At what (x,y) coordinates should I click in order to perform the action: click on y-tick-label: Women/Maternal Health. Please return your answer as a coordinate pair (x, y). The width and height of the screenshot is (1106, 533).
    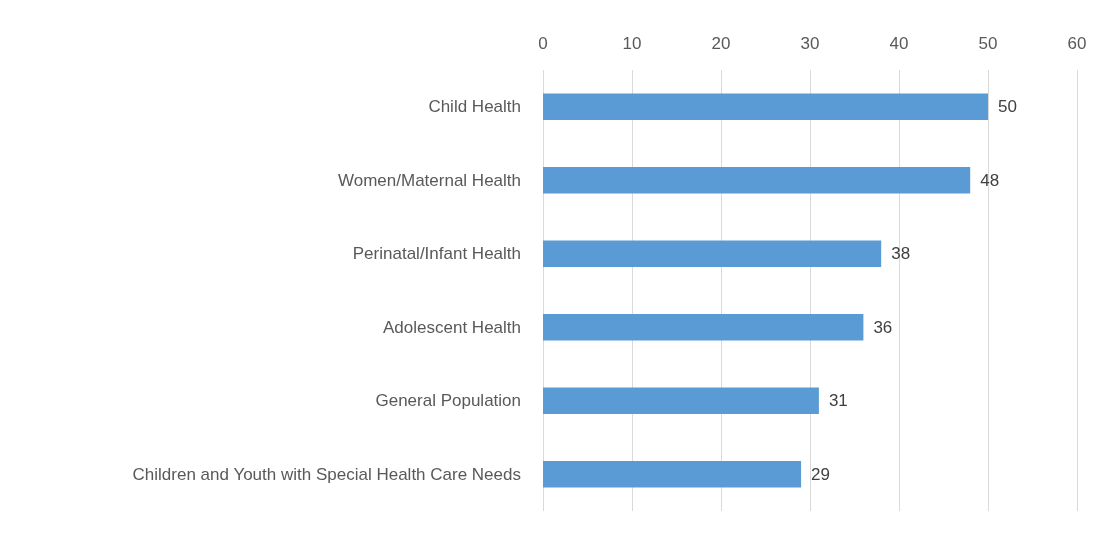
    Looking at the image, I should click on (429, 180).